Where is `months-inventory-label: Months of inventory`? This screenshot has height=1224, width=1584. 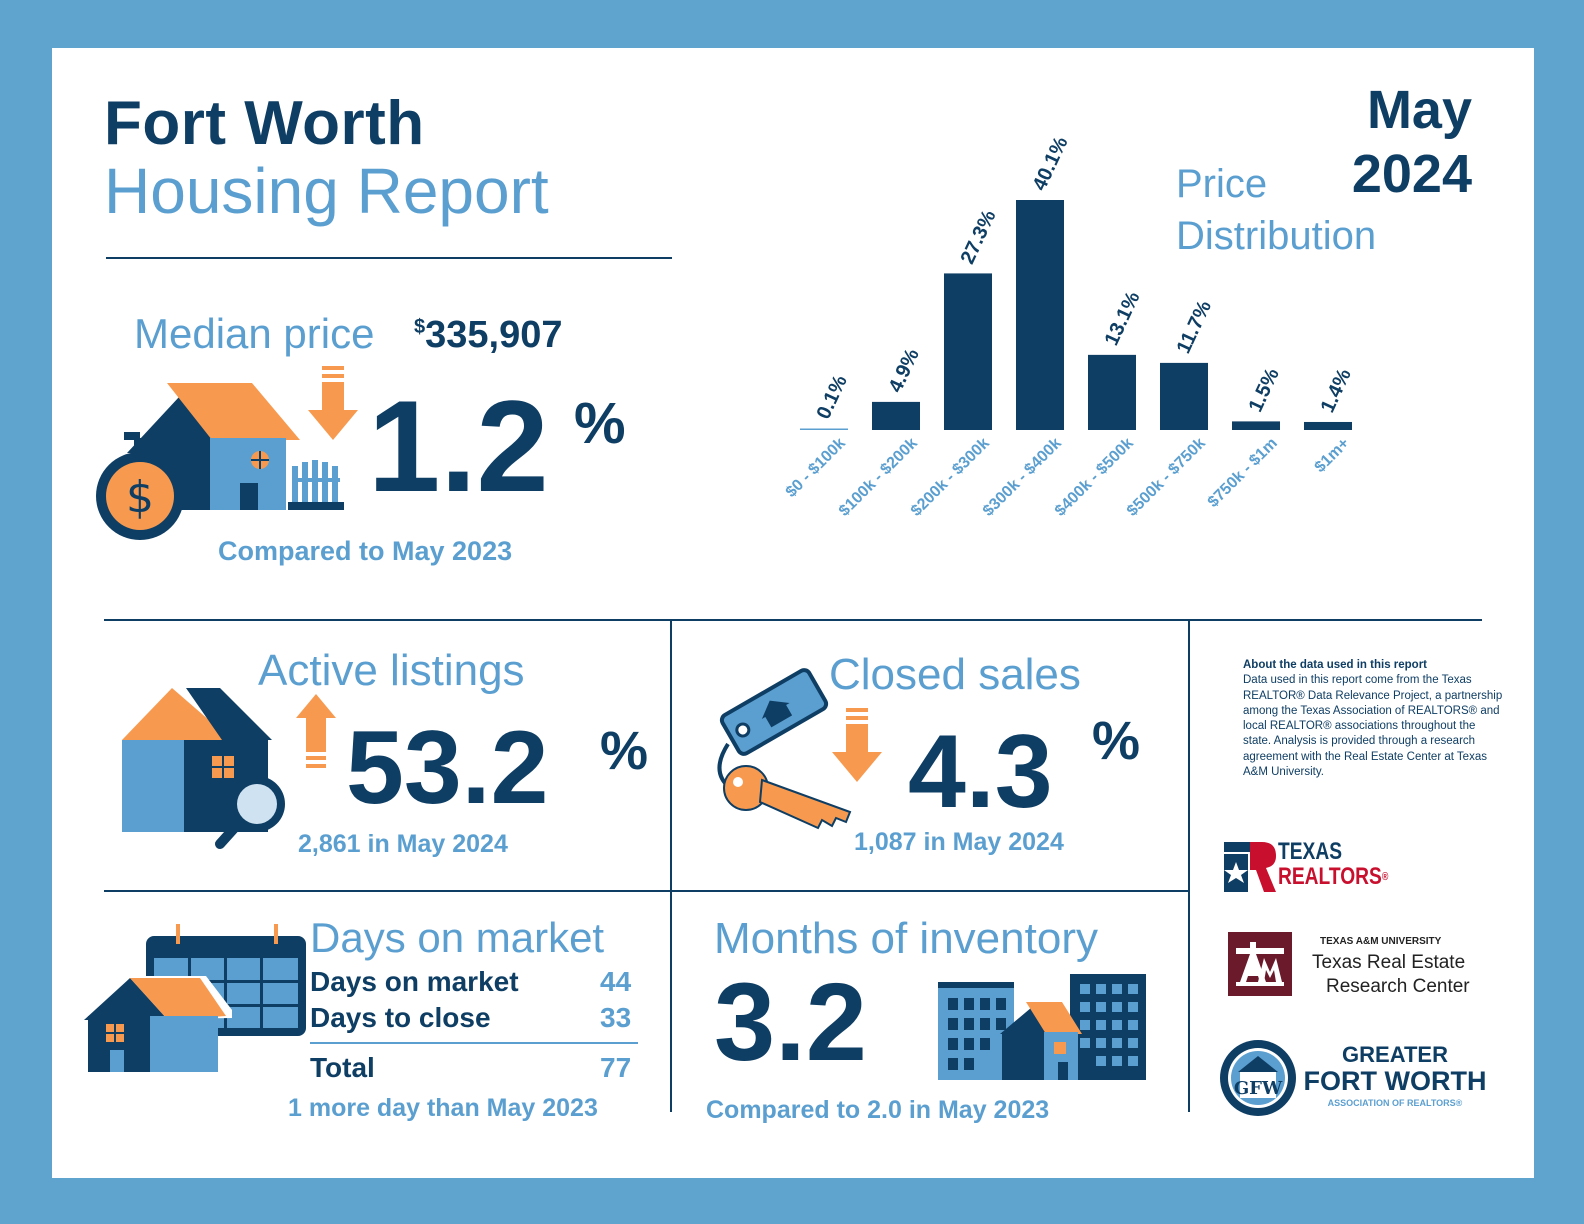
months-inventory-label: Months of inventory is located at coordinates (906, 938).